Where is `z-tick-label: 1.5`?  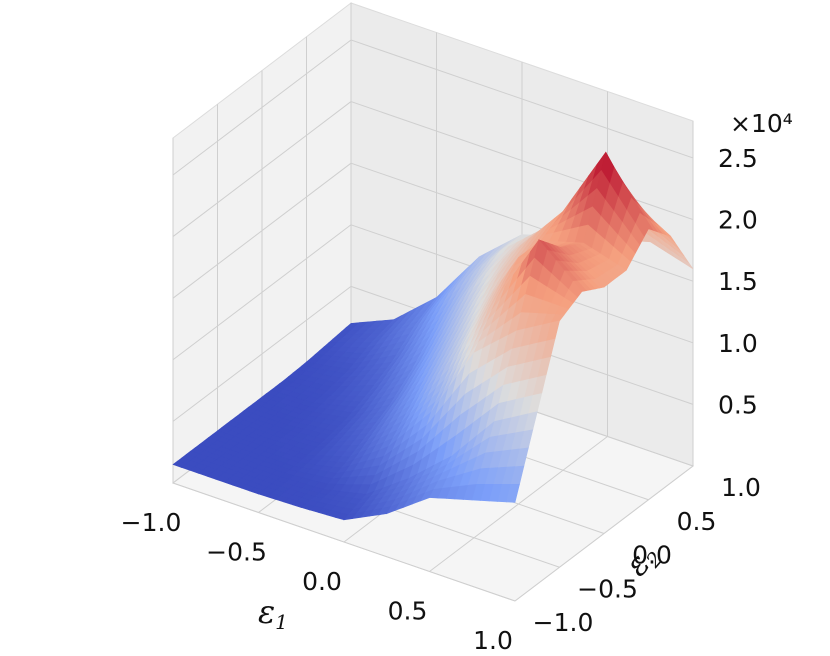 z-tick-label: 1.5 is located at coordinates (738, 281).